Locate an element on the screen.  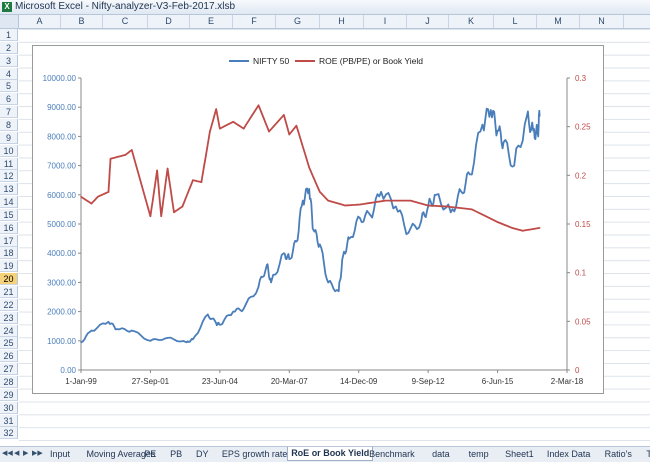
row-header-21: 21 is located at coordinates (9, 292).